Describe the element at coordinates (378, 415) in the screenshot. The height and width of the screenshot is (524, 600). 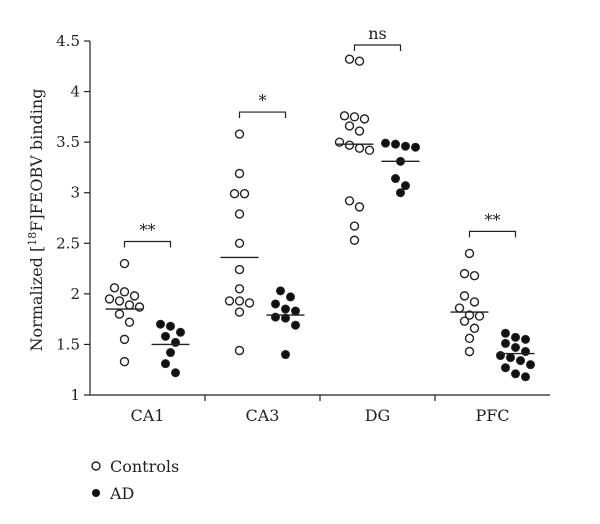
I see `category-label: DG` at that location.